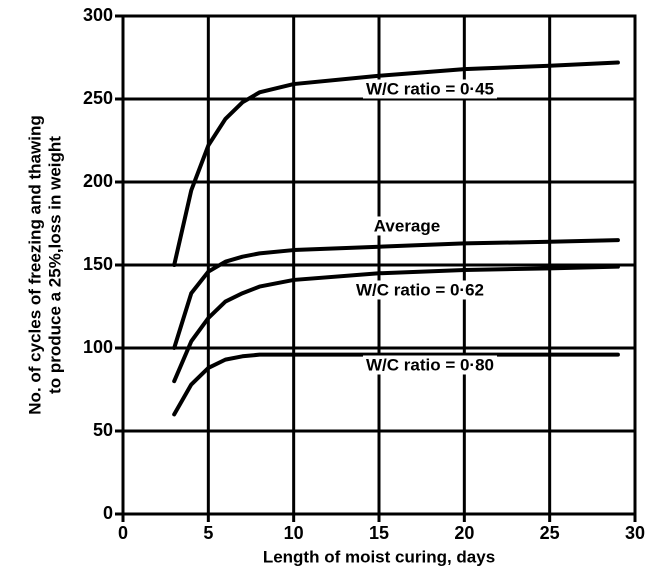  I want to click on curve-label: W/C ratio = 0·80, so click(430, 364).